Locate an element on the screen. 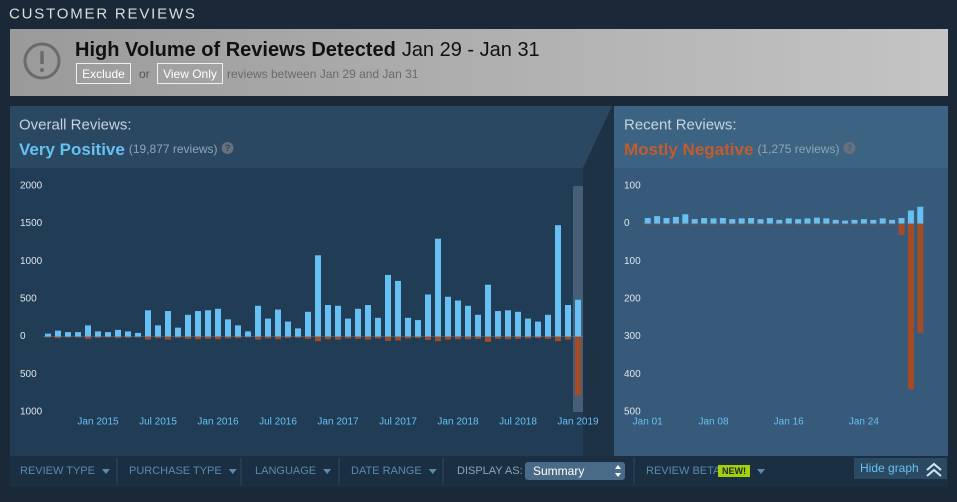  x-tick-label: Jan 24 is located at coordinates (864, 422).